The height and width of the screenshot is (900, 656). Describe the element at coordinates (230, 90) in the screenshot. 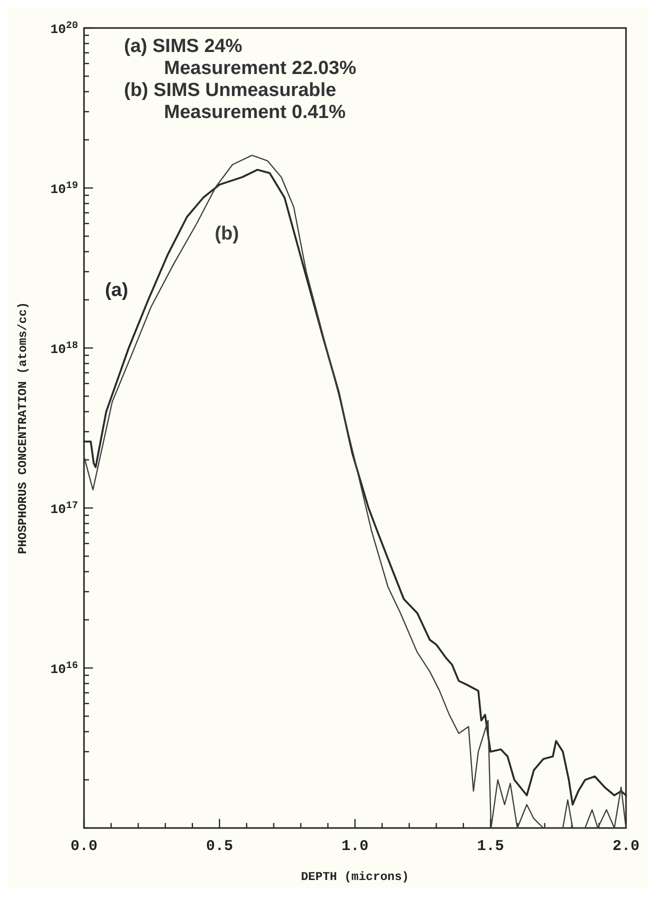

I see `annotation: (b) SIMS Unmeasurable` at that location.